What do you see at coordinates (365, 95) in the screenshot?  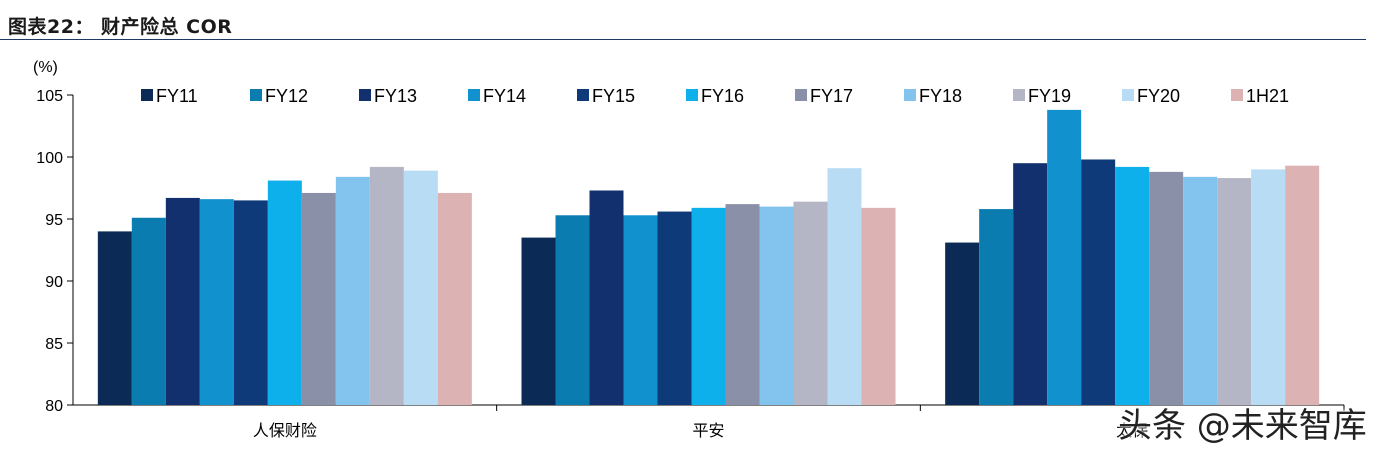 I see `legend-swatch-fy13` at bounding box center [365, 95].